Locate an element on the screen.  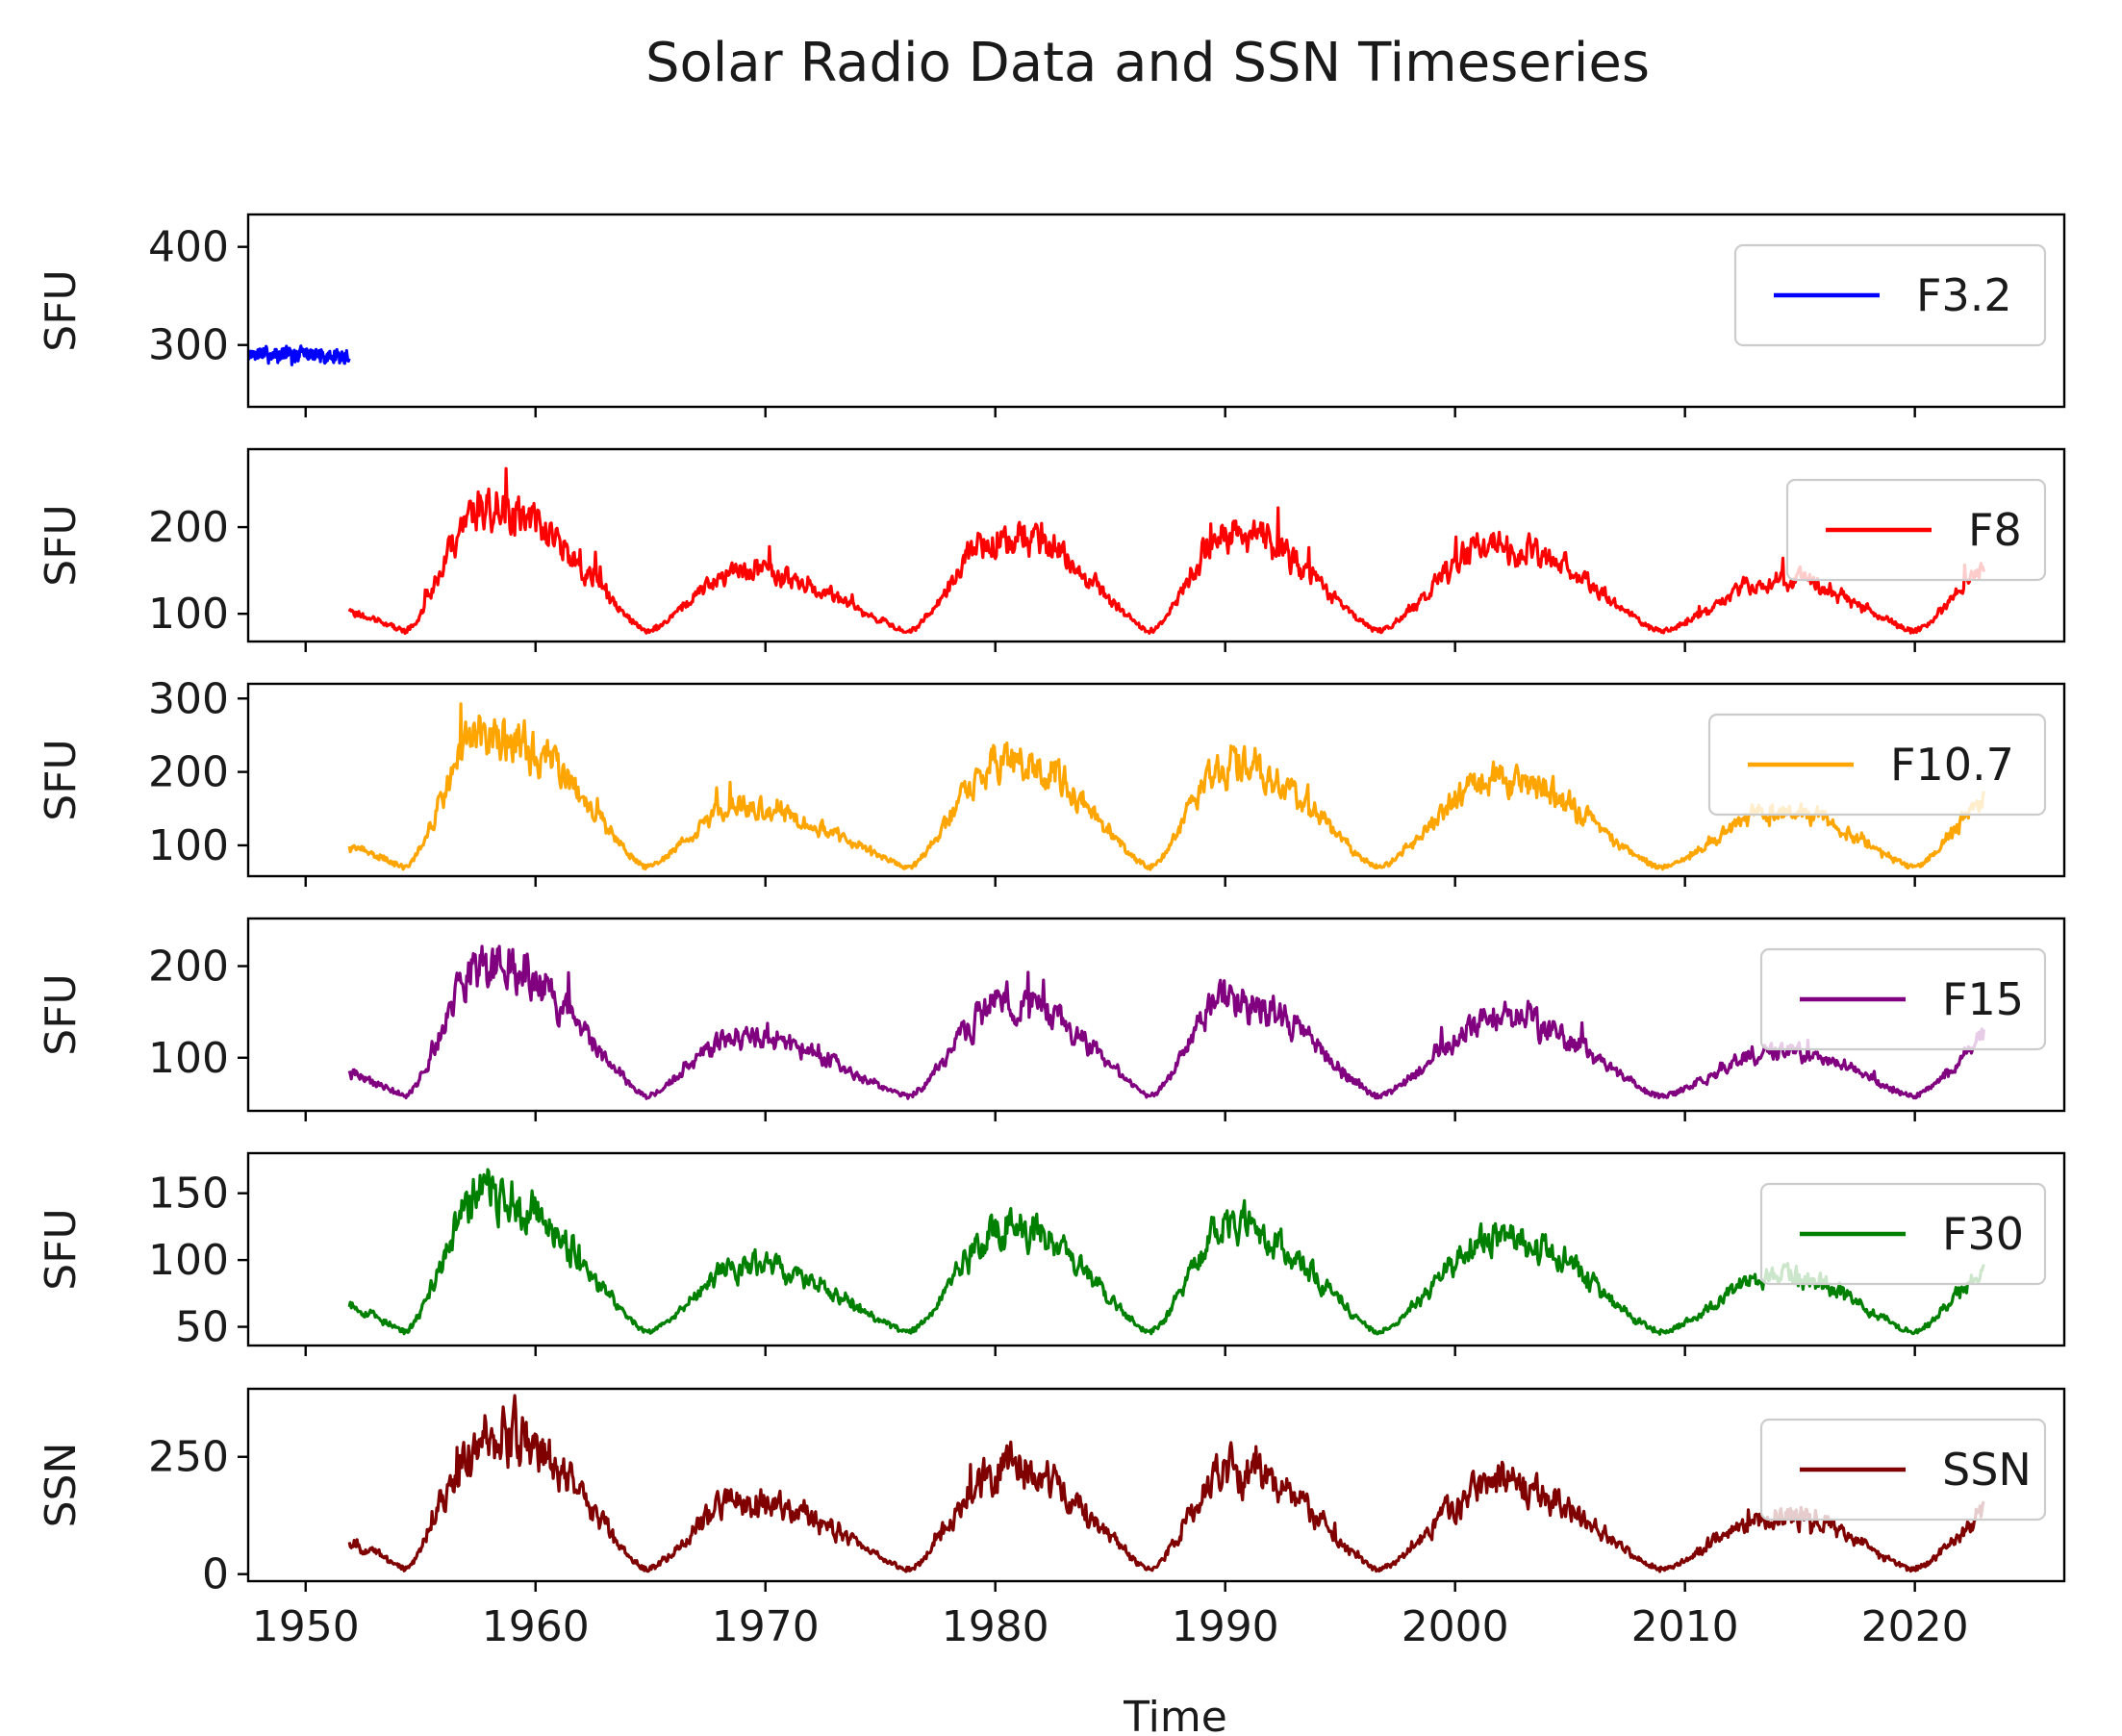
legend-label: SSN is located at coordinates (1987, 1470).